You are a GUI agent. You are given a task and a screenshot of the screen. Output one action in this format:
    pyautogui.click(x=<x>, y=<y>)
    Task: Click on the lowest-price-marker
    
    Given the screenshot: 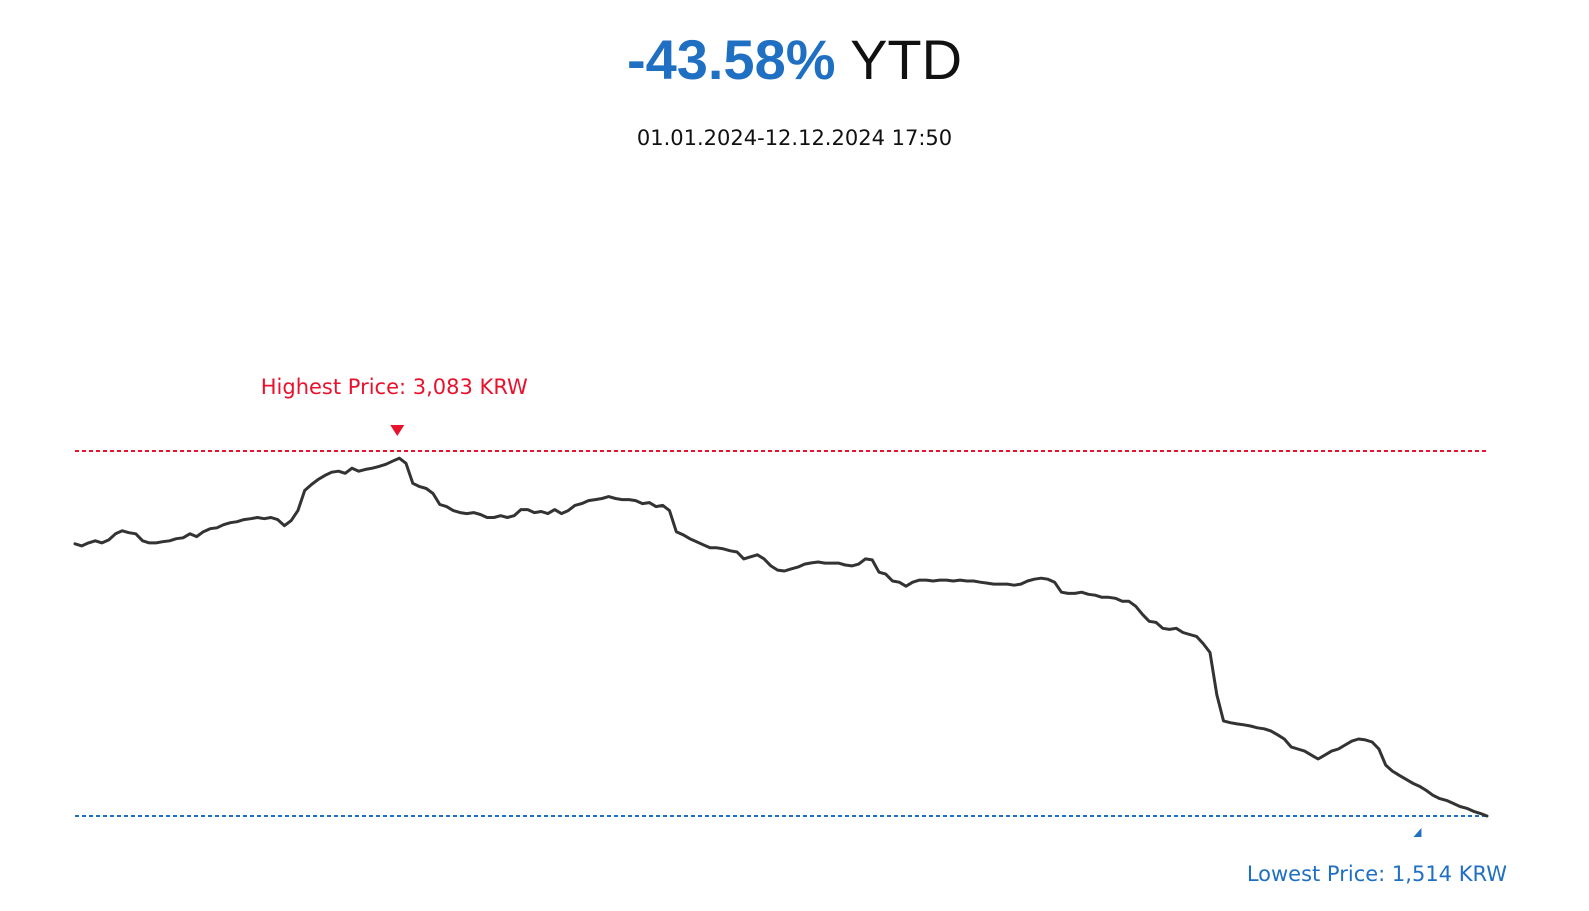 What is the action you would take?
    pyautogui.click(x=1417, y=832)
    